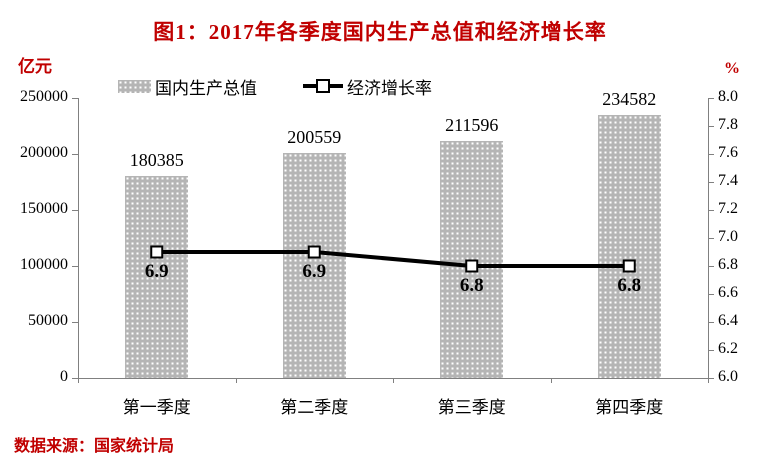 This screenshot has height=468, width=760. What do you see at coordinates (35, 66) in the screenshot?
I see `left-axis-unit-label: 亿元` at bounding box center [35, 66].